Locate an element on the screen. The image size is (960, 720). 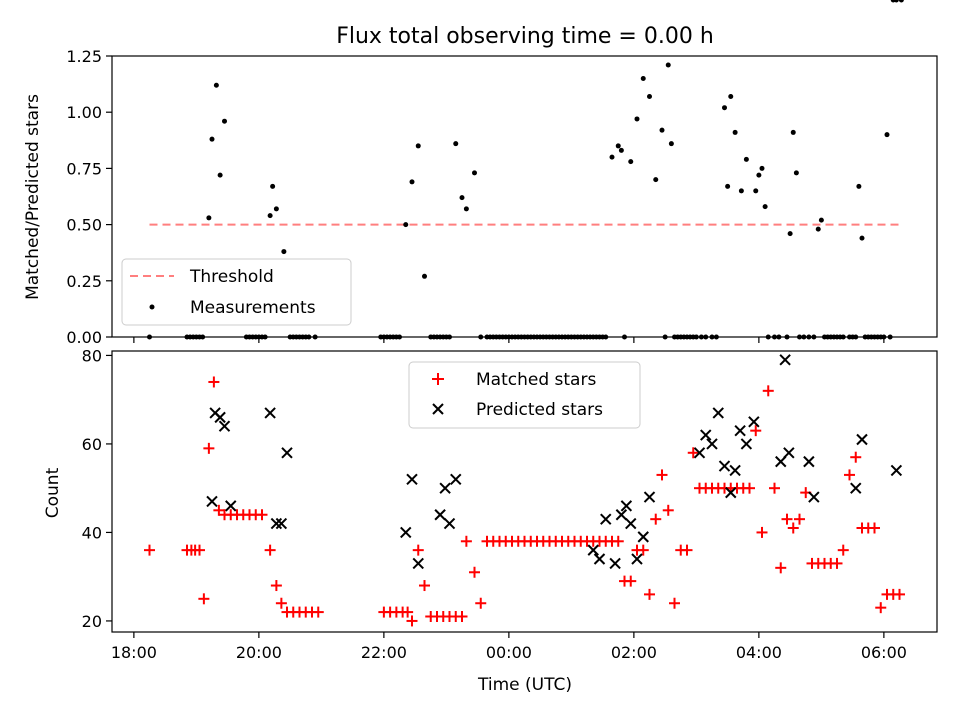
matched-legend-label: Matched stars is located at coordinates (536, 380).